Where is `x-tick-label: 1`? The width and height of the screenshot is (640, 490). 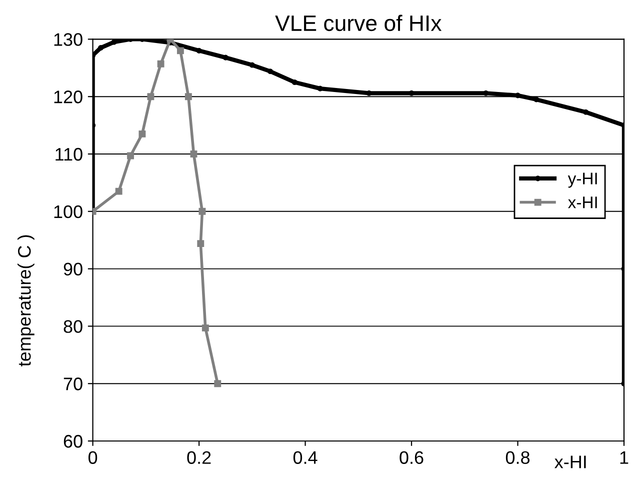
x-tick-label: 1 is located at coordinates (624, 457).